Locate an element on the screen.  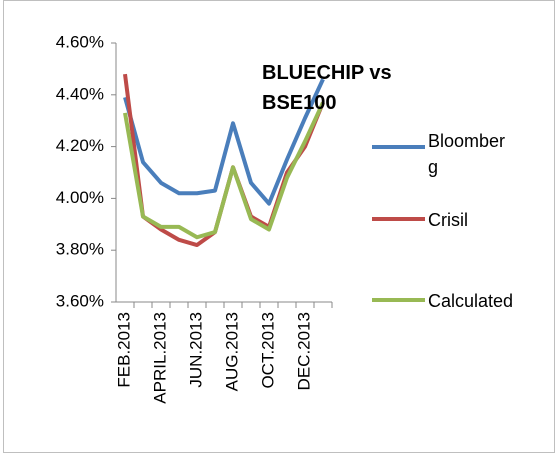
y-tick-label: 3.60% is located at coordinates (80, 300).